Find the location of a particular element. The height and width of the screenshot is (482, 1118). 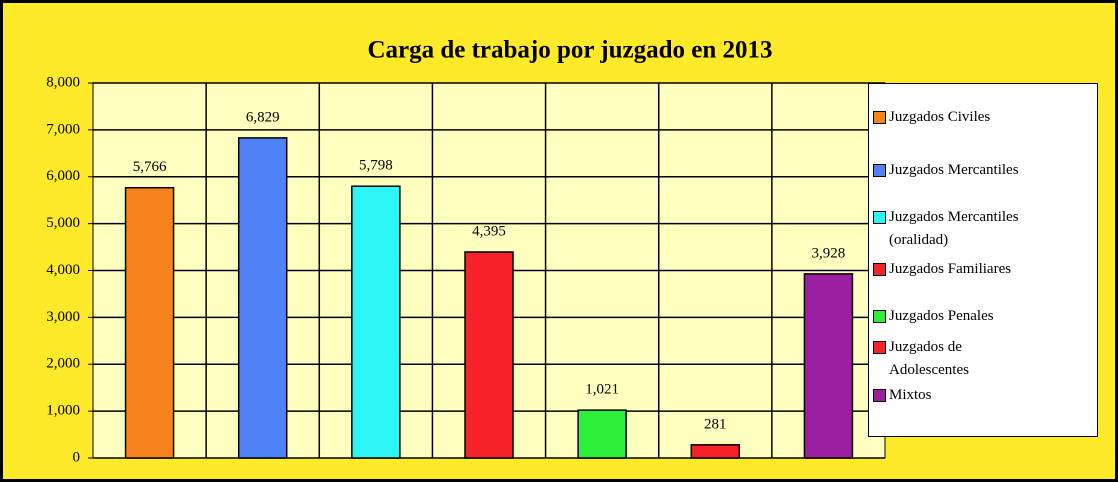

y-tick-label: 0 is located at coordinates (77, 457).